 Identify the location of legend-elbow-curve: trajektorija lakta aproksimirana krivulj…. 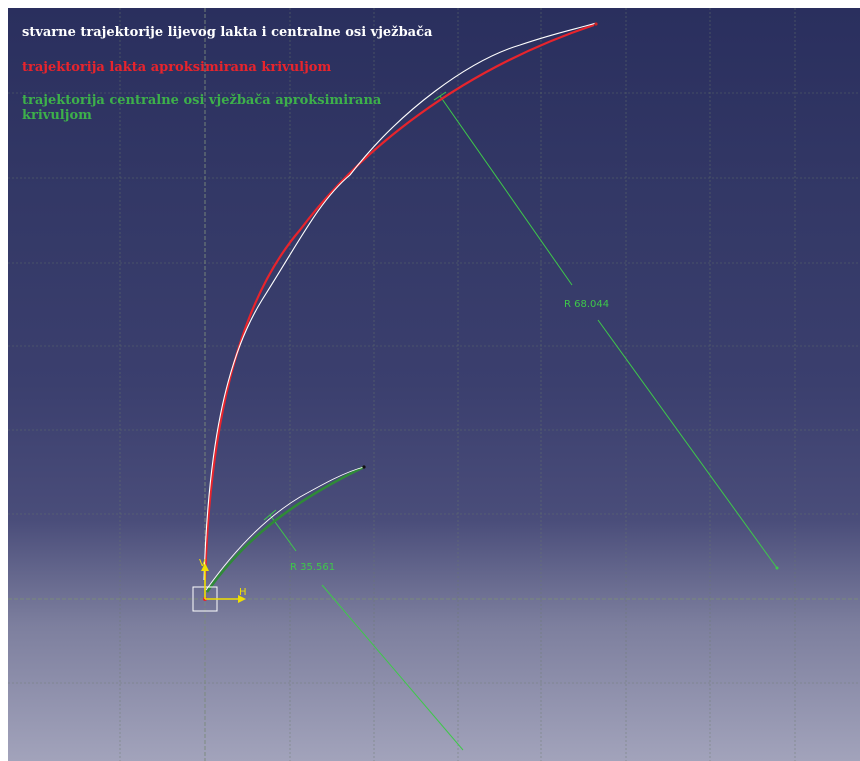
(177, 67).